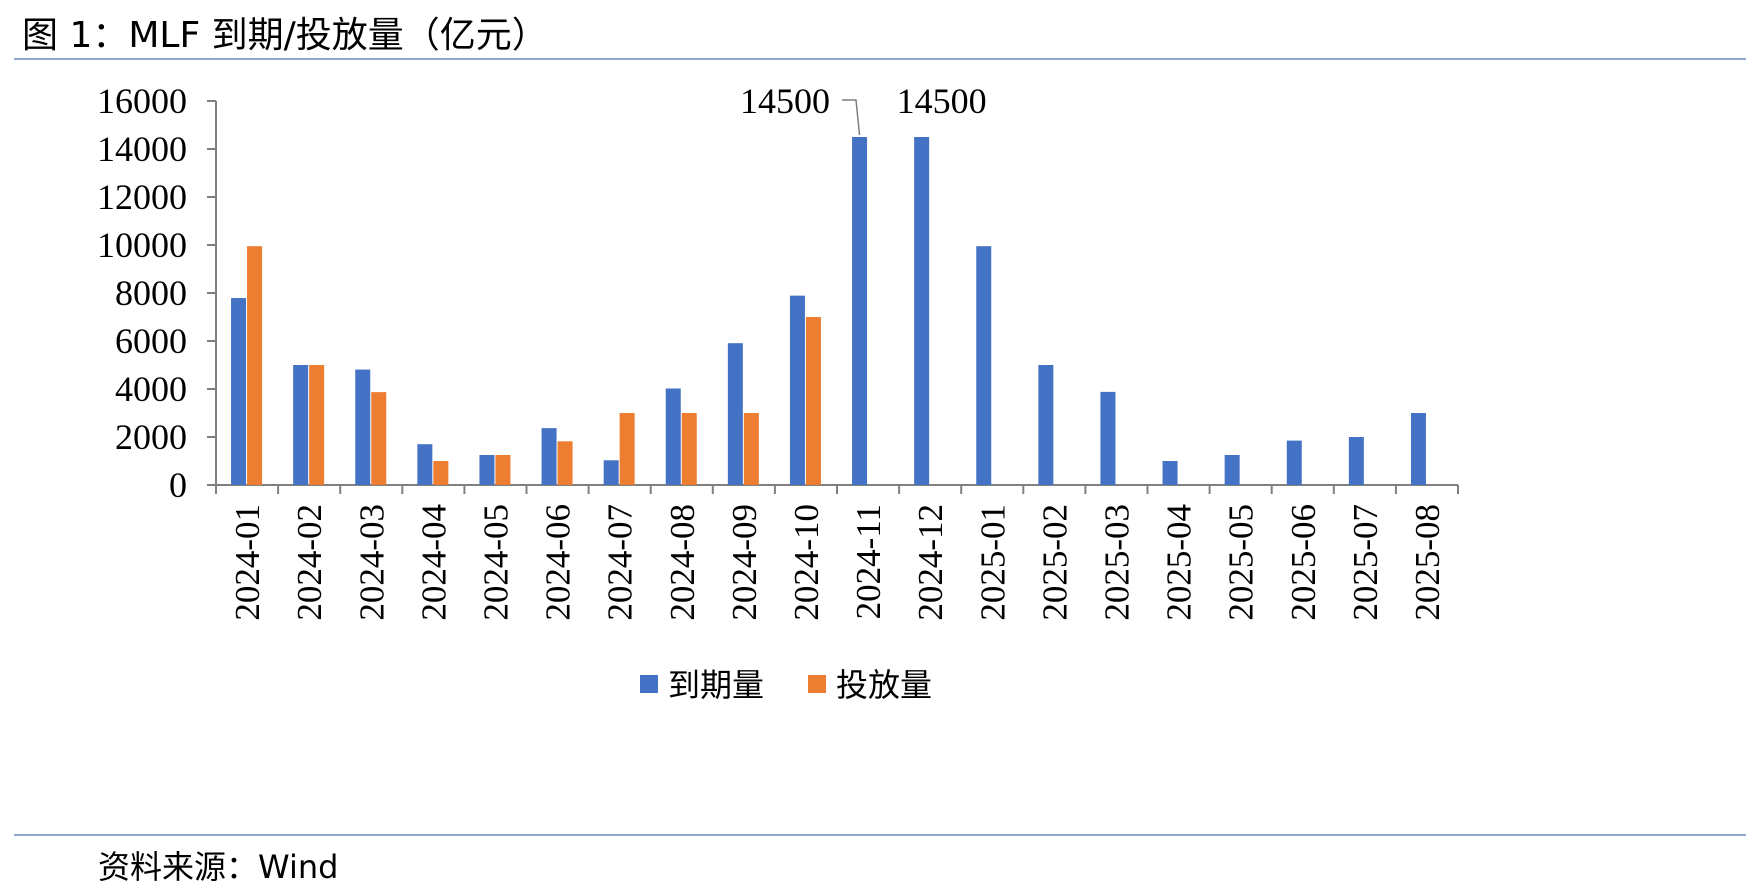 The height and width of the screenshot is (888, 1759). What do you see at coordinates (1179, 562) in the screenshot?
I see `x-tick-label: 2025-04` at bounding box center [1179, 562].